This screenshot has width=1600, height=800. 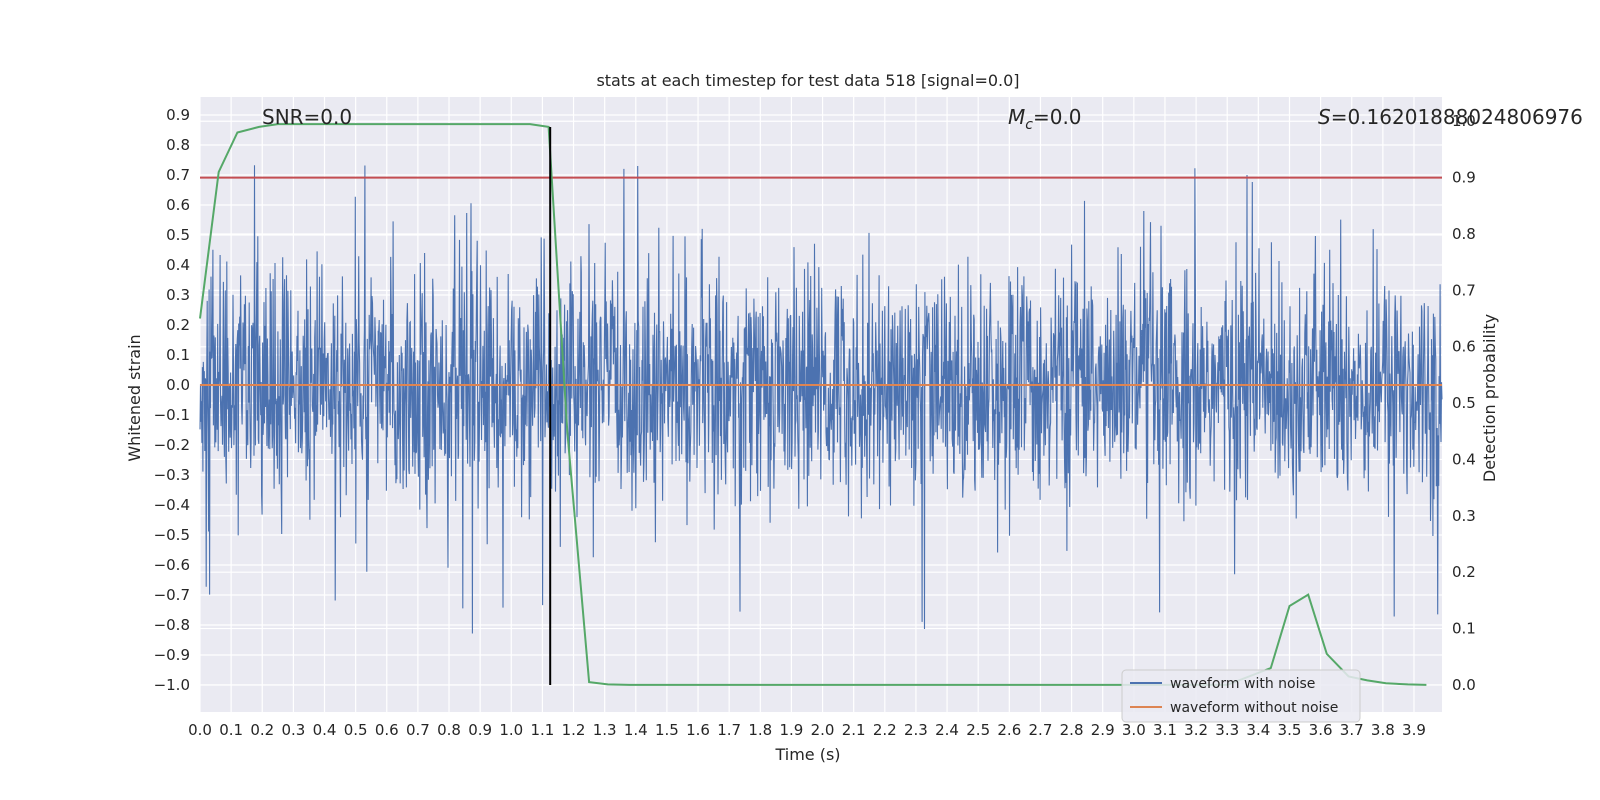 What do you see at coordinates (667, 730) in the screenshot?
I see `x-tick-label: 1.5` at bounding box center [667, 730].